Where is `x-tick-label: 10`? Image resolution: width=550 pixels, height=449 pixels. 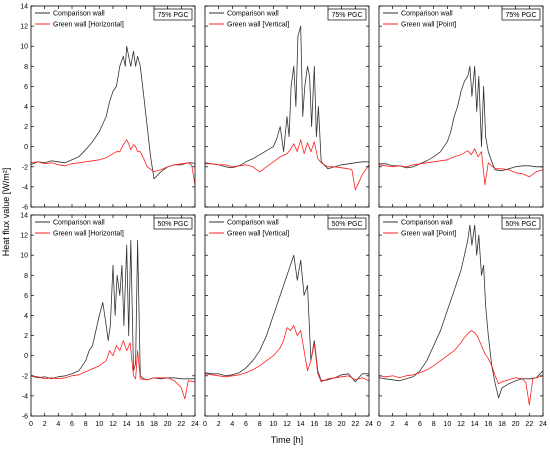 x-tick-label: 10 is located at coordinates (99, 424).